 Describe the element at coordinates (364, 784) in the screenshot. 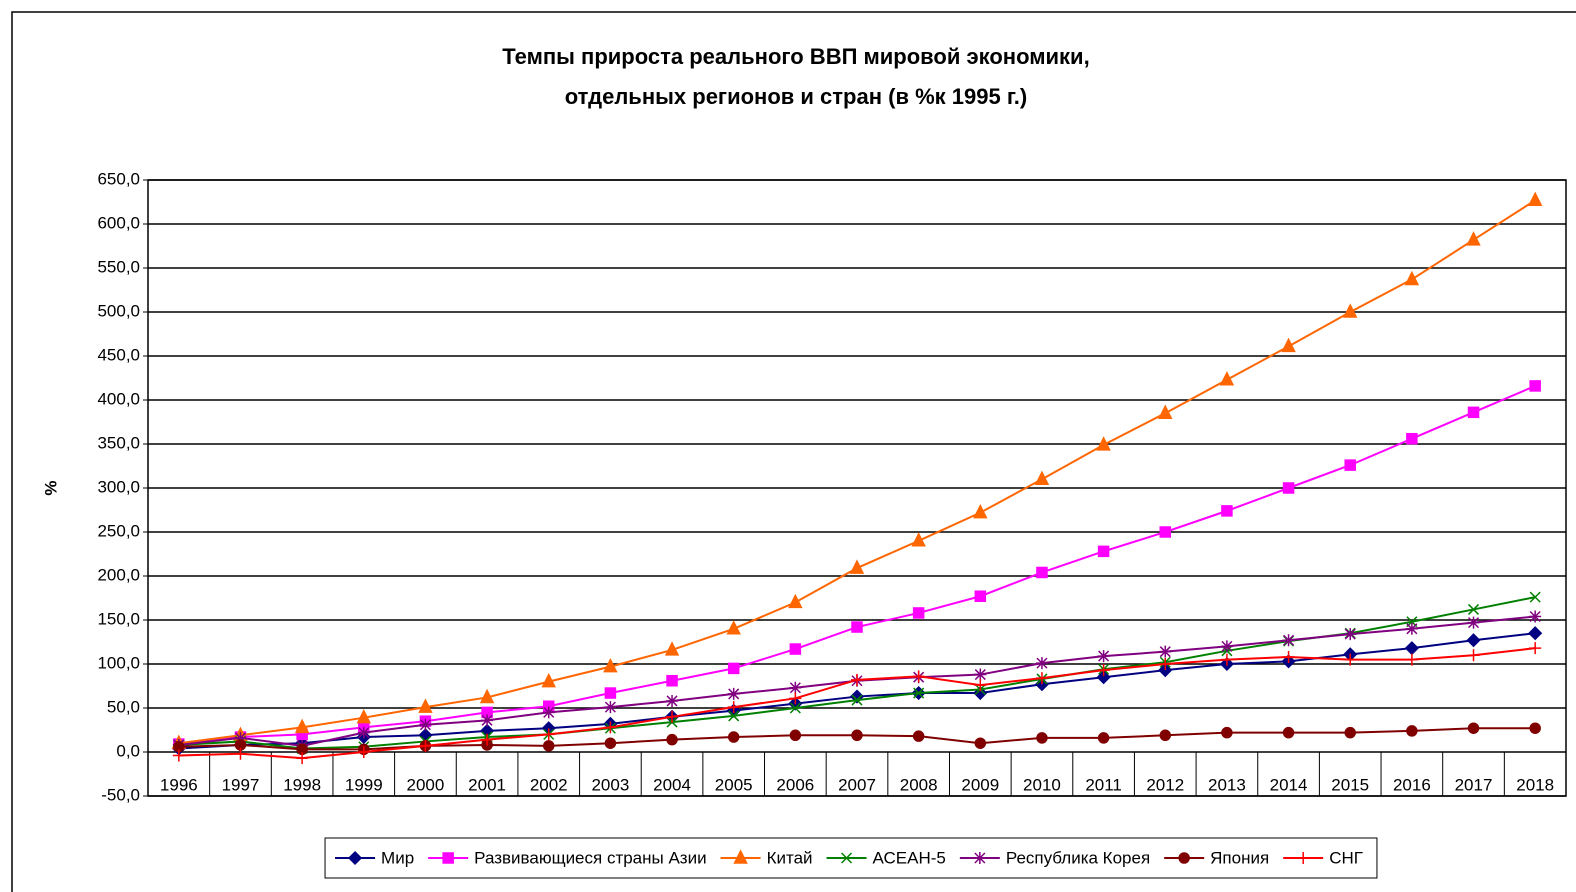

I see `x-tick-label: 1999` at that location.